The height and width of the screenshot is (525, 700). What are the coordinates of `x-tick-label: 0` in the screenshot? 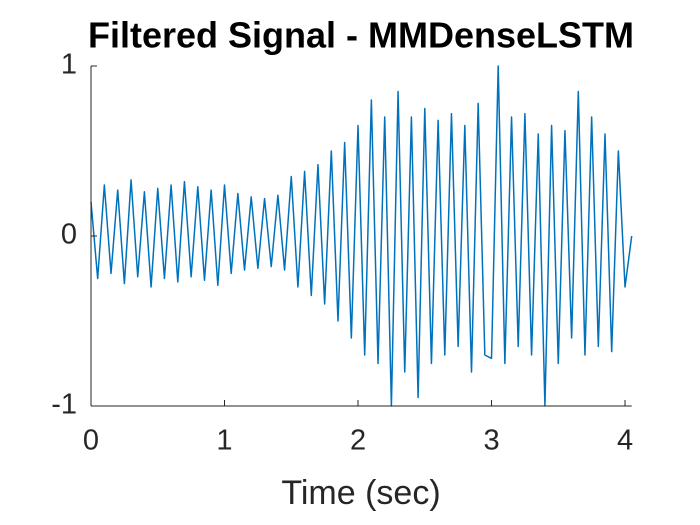 It's located at (91, 441).